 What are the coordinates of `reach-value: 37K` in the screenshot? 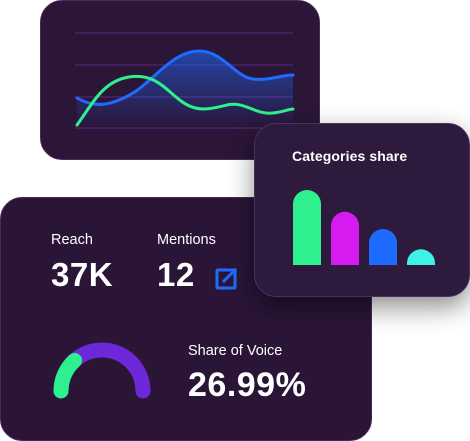 It's located at (82, 274).